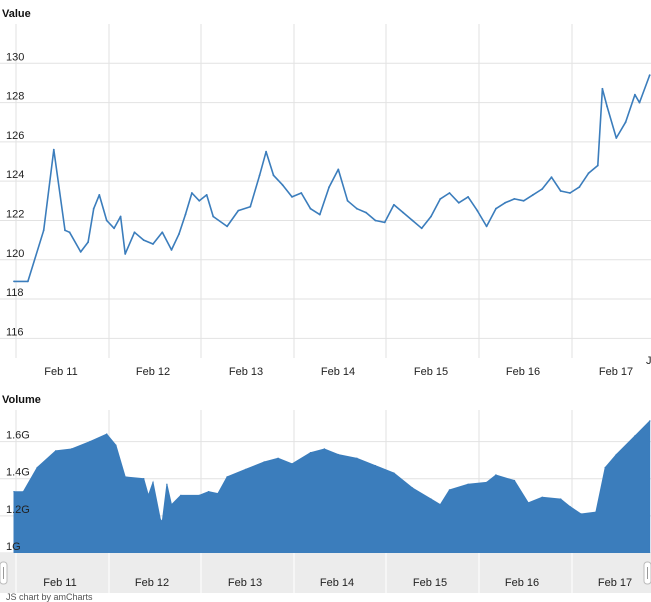  What do you see at coordinates (15, 214) in the screenshot?
I see `value-y-tick-label: 122` at bounding box center [15, 214].